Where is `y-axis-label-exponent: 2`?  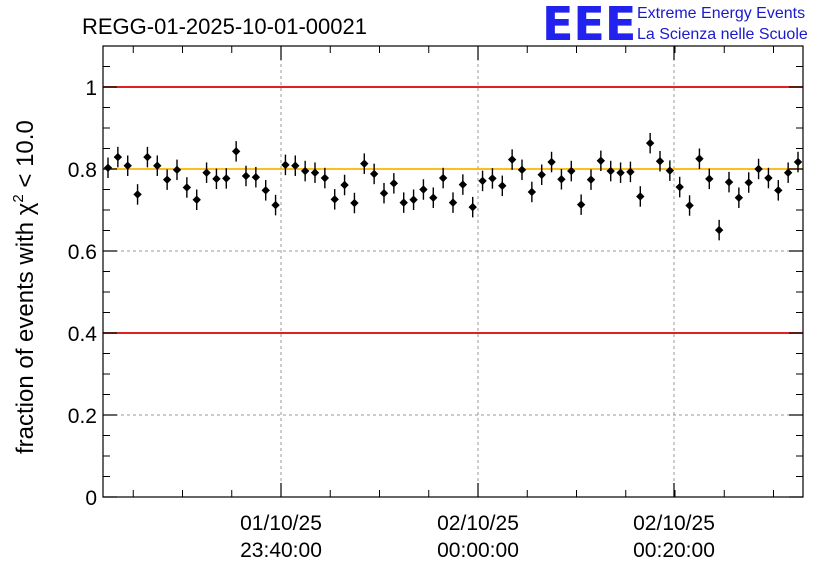 y-axis-label-exponent: 2 is located at coordinates (18, 198).